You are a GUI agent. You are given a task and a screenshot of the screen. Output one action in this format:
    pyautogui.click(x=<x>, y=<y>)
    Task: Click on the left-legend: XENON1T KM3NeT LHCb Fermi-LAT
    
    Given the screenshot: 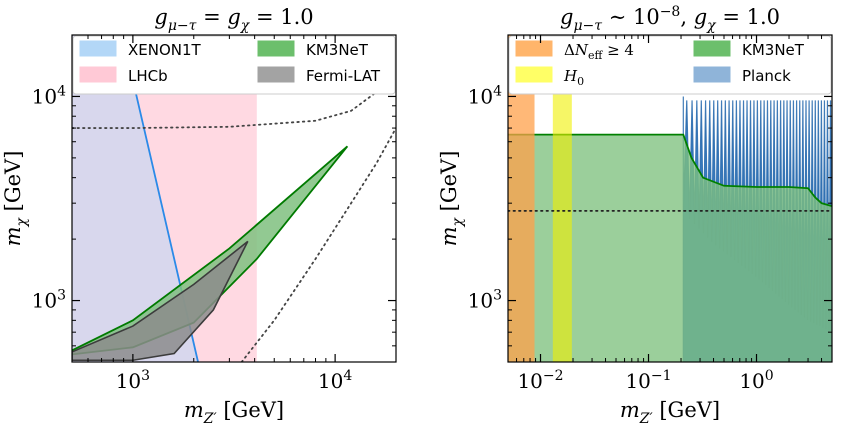 What is the action you would take?
    pyautogui.click(x=234, y=65)
    